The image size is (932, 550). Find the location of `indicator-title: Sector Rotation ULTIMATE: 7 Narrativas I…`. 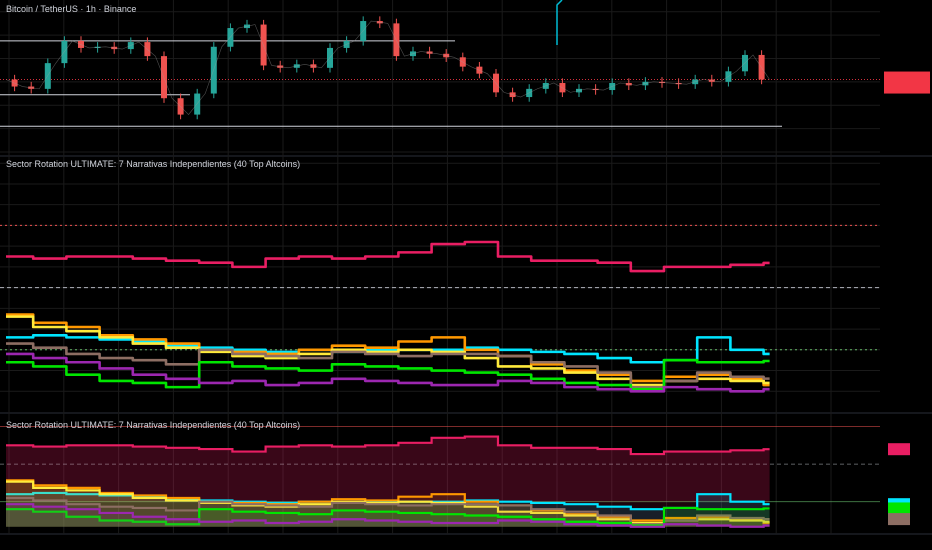

indicator-title: Sector Rotation ULTIMATE: 7 Narrativas I… is located at coordinates (153, 164).